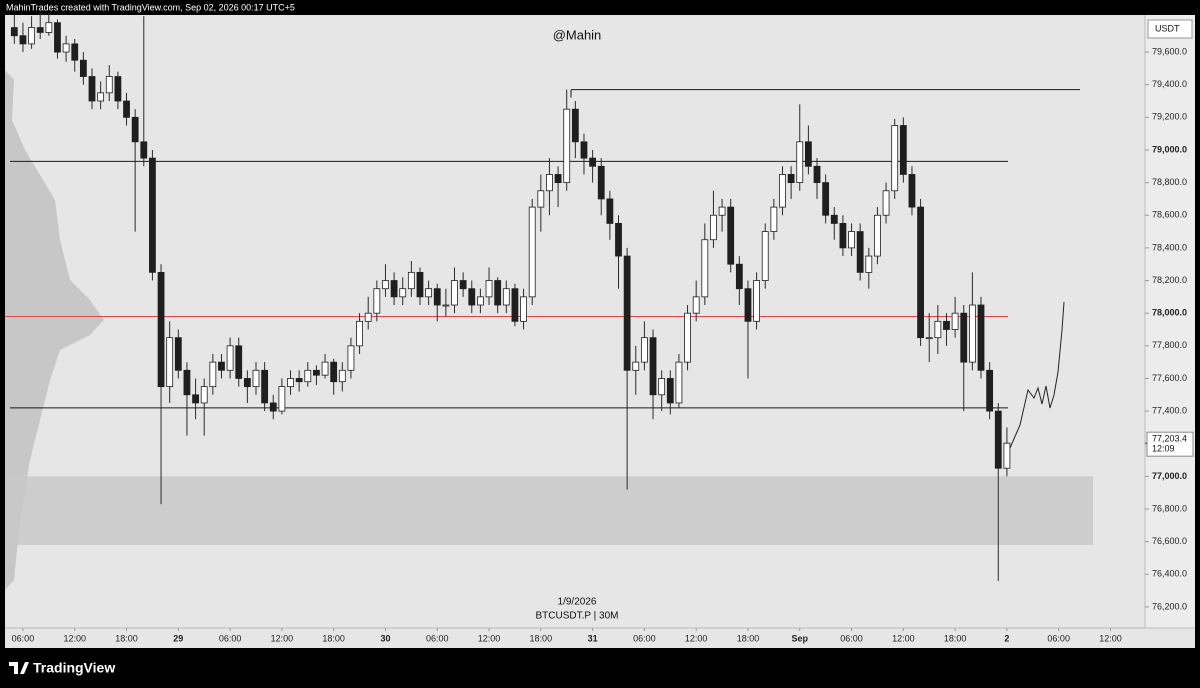 This screenshot has width=1200, height=688. Describe the element at coordinates (1169, 280) in the screenshot. I see `y-tick-label: 78,200.0` at that location.